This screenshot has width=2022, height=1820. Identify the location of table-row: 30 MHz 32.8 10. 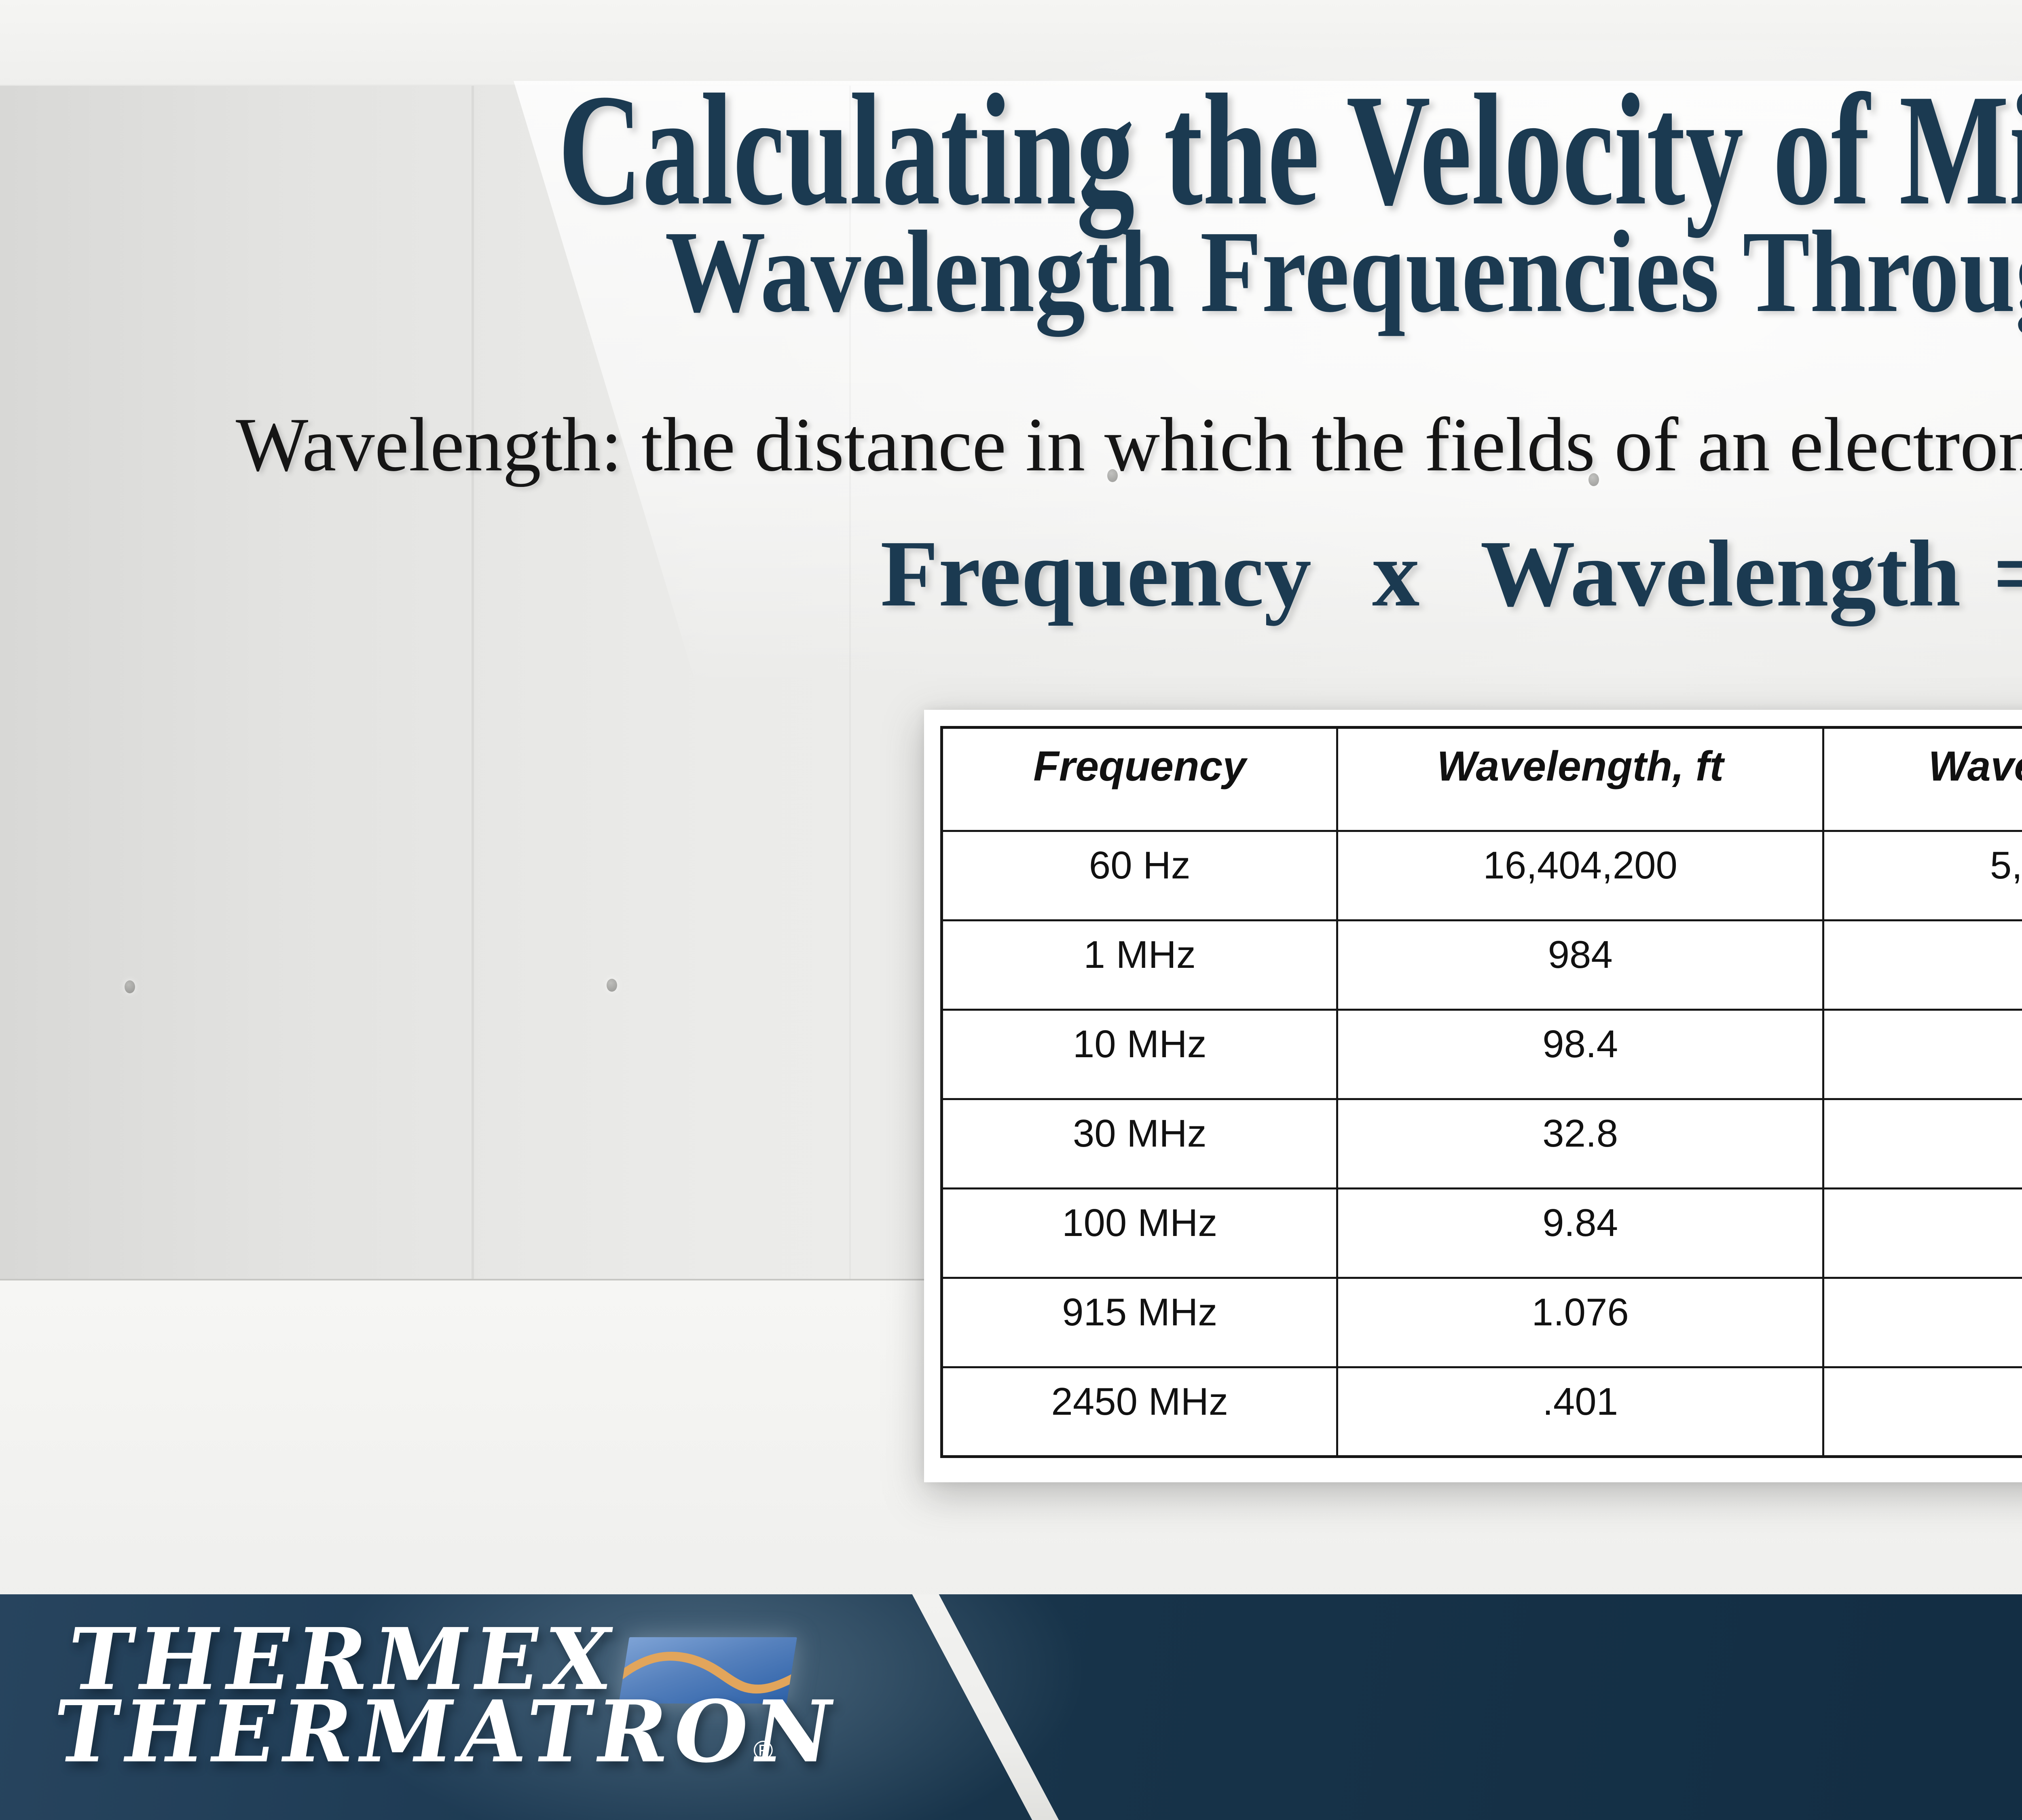
(1481, 1143).